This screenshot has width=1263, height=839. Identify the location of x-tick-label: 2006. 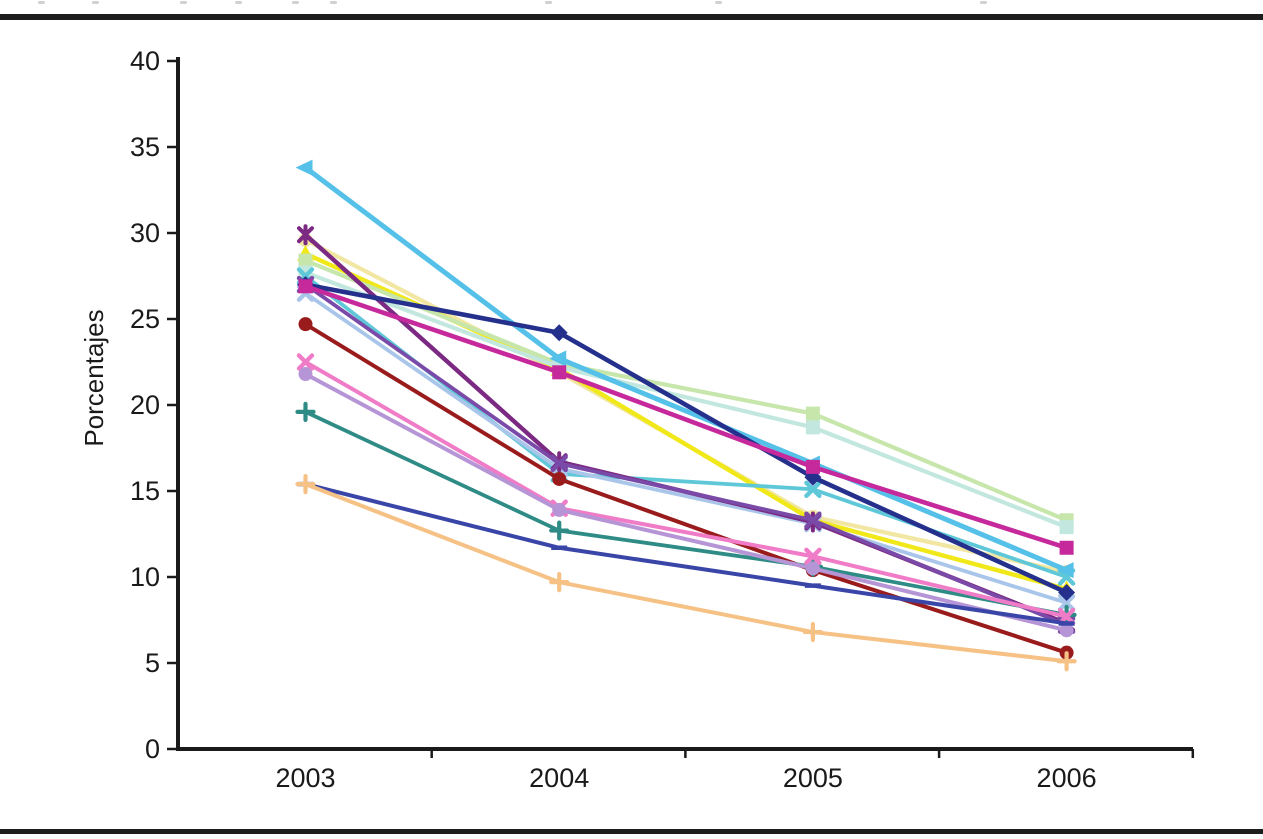
(1067, 778).